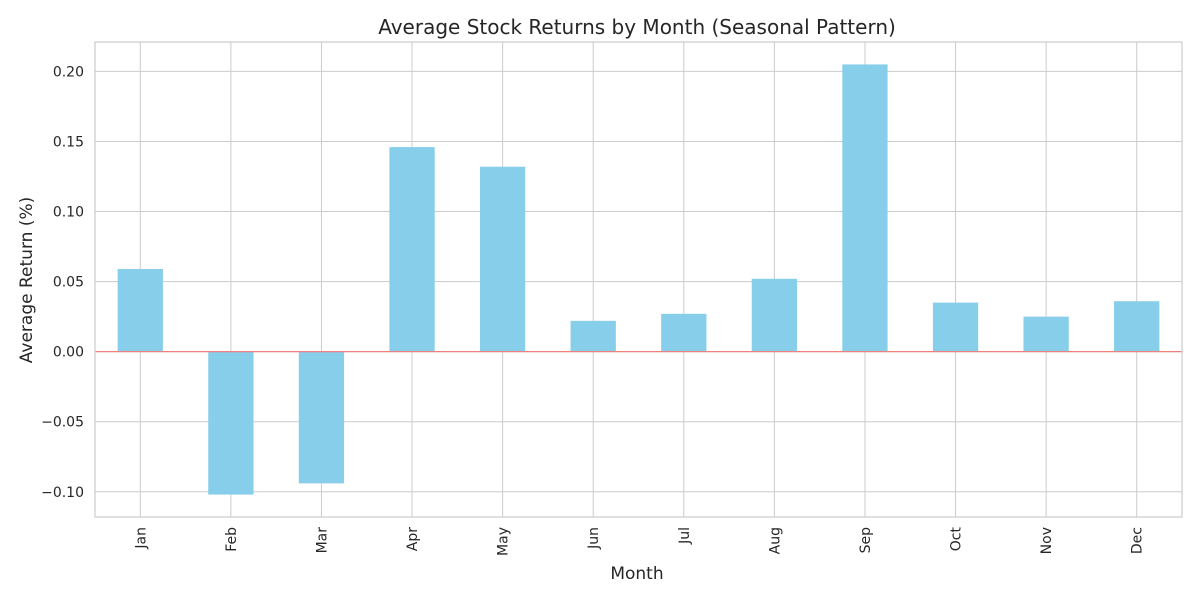 The image size is (1200, 600). What do you see at coordinates (413, 539) in the screenshot?
I see `x-tick-label: Apr` at bounding box center [413, 539].